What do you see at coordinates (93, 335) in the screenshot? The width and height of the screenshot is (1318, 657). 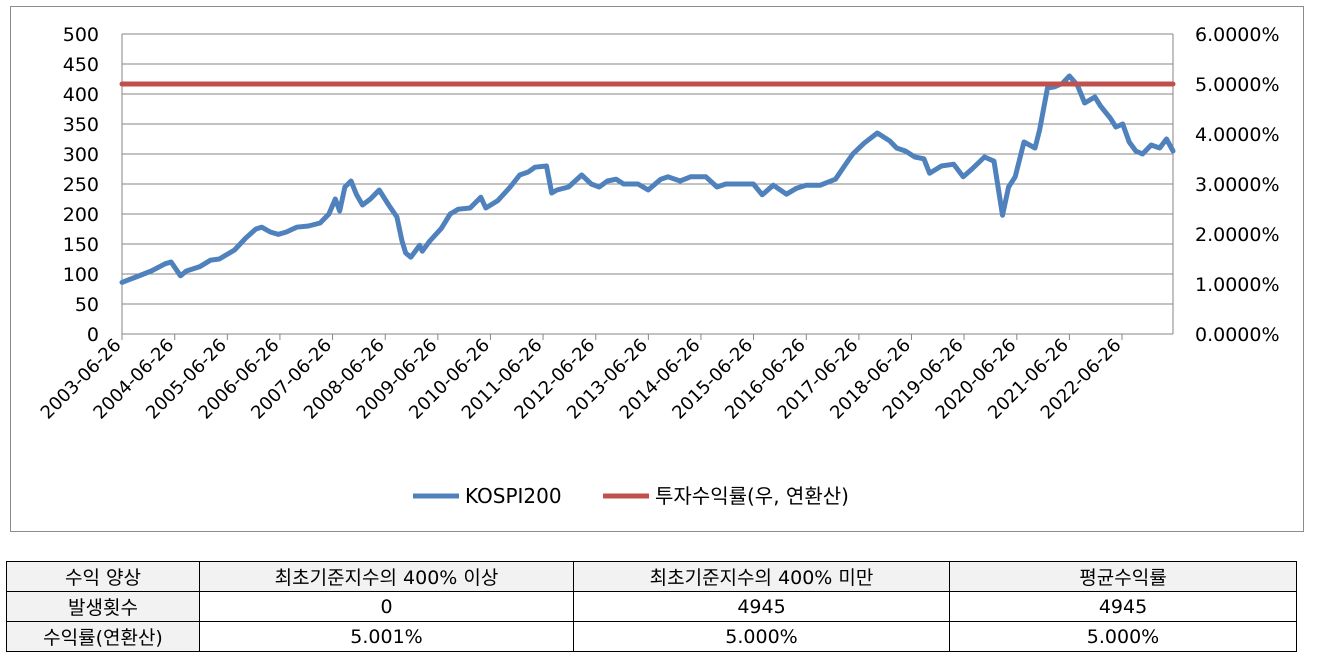 I see `left-axis-tick-label: 0` at bounding box center [93, 335].